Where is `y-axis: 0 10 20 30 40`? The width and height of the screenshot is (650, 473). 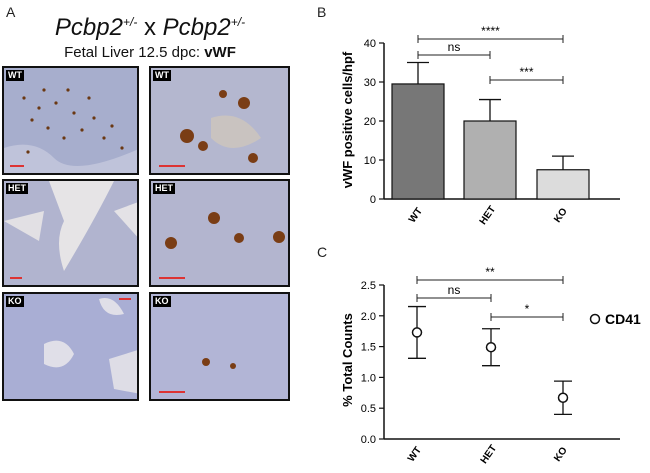 y-axis: 0 10 20 30 40 is located at coordinates (374, 122).